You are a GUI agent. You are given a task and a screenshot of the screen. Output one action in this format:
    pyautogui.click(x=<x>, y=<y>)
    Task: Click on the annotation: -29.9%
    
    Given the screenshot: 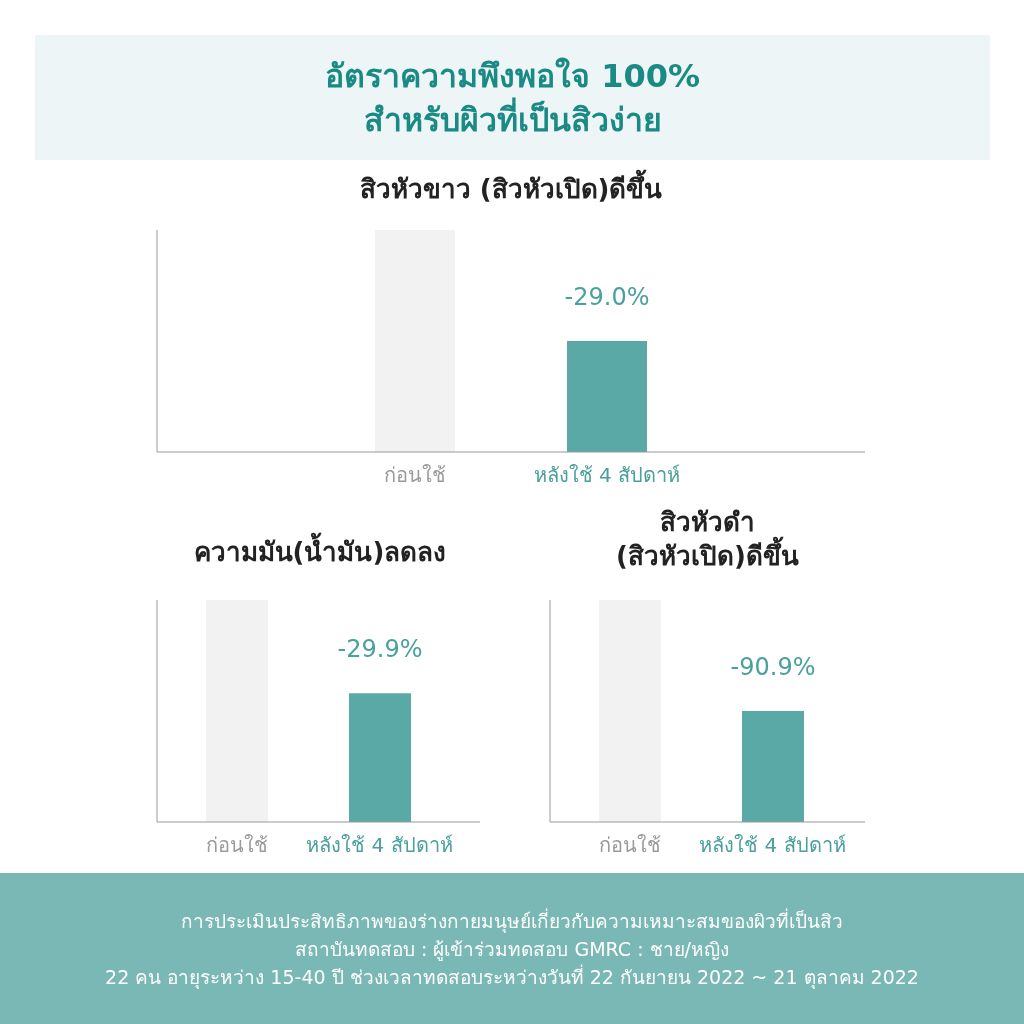 What is the action you would take?
    pyautogui.click(x=380, y=649)
    